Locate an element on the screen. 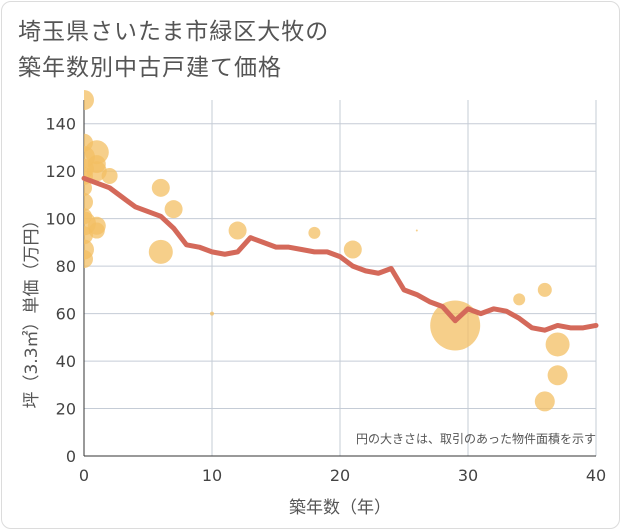 Image resolution: width=621 pixels, height=530 pixels. y-axis-label: 坪（3.3㎡）単価（万円） is located at coordinates (32, 309).